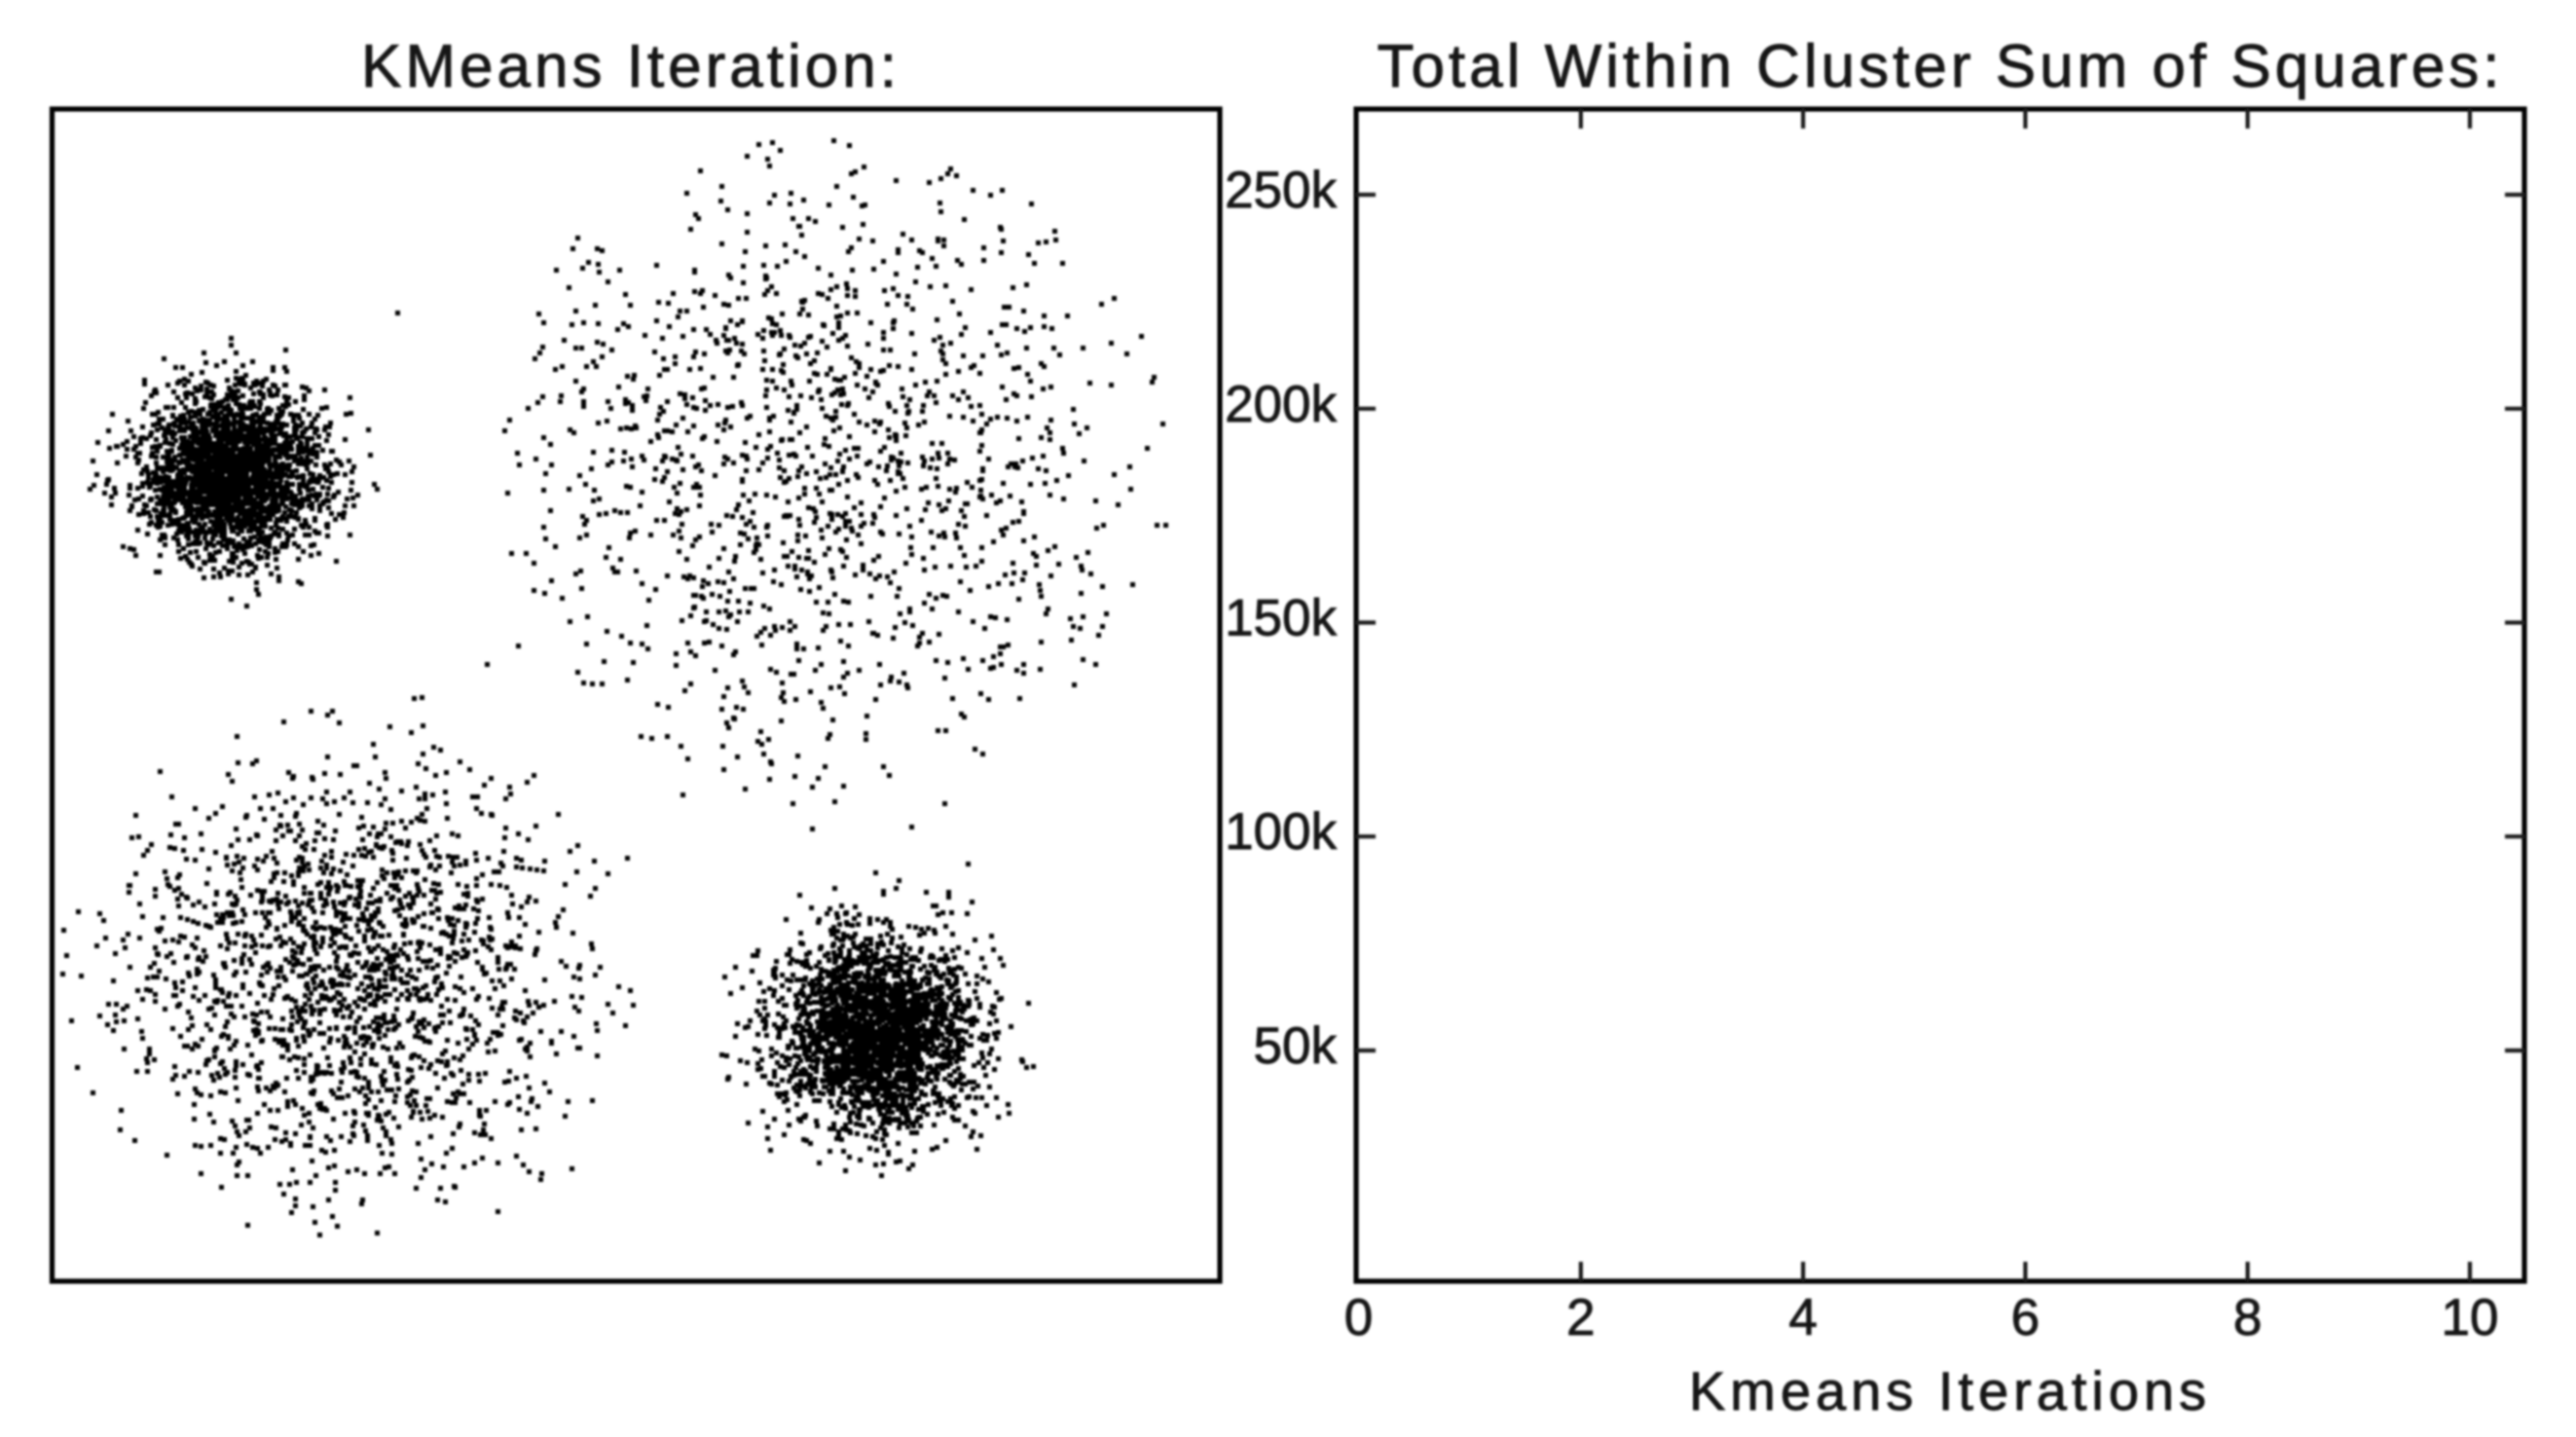 The height and width of the screenshot is (1437, 2576). Describe the element at coordinates (1580, 1317) in the screenshot. I see `svg-text: 2` at that location.